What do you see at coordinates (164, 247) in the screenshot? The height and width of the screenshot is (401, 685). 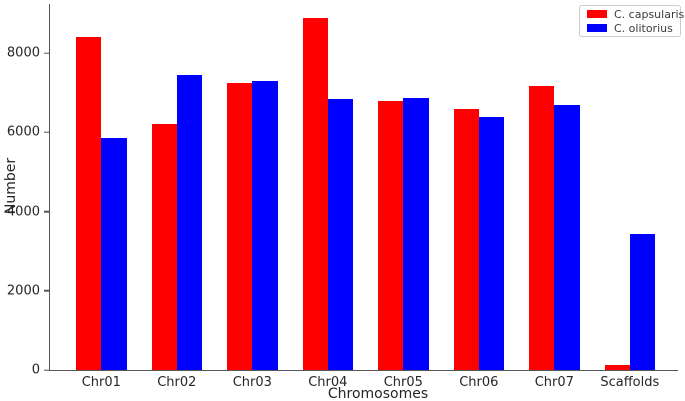 I see `bar-chr02-c-capsularis` at bounding box center [164, 247].